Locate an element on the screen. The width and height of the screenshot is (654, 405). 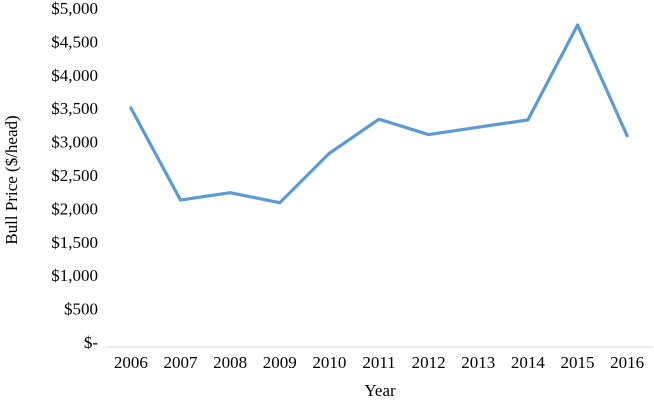
y-tick-label: $2,000 is located at coordinates (74, 208).